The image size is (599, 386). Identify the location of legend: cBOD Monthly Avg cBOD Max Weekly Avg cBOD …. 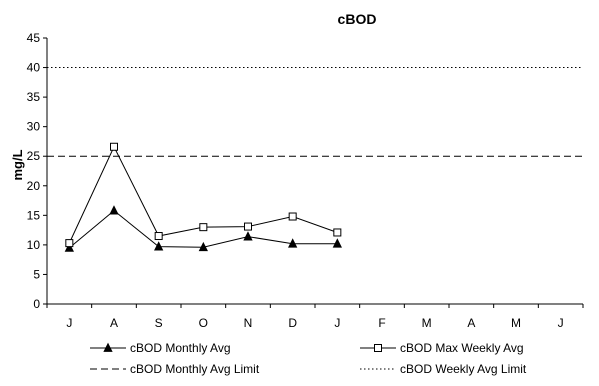
(308, 358).